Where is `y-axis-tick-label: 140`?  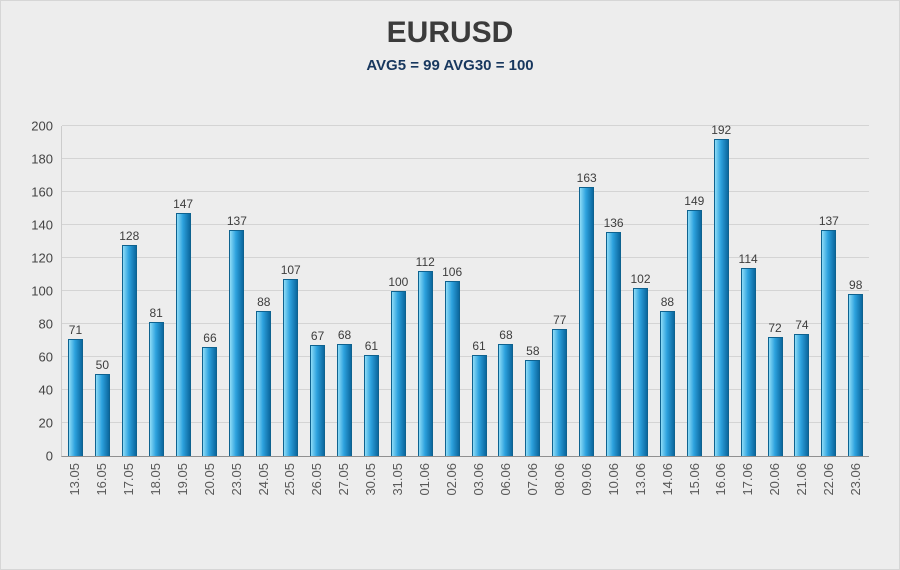
y-axis-tick-label: 140 is located at coordinates (42, 225).